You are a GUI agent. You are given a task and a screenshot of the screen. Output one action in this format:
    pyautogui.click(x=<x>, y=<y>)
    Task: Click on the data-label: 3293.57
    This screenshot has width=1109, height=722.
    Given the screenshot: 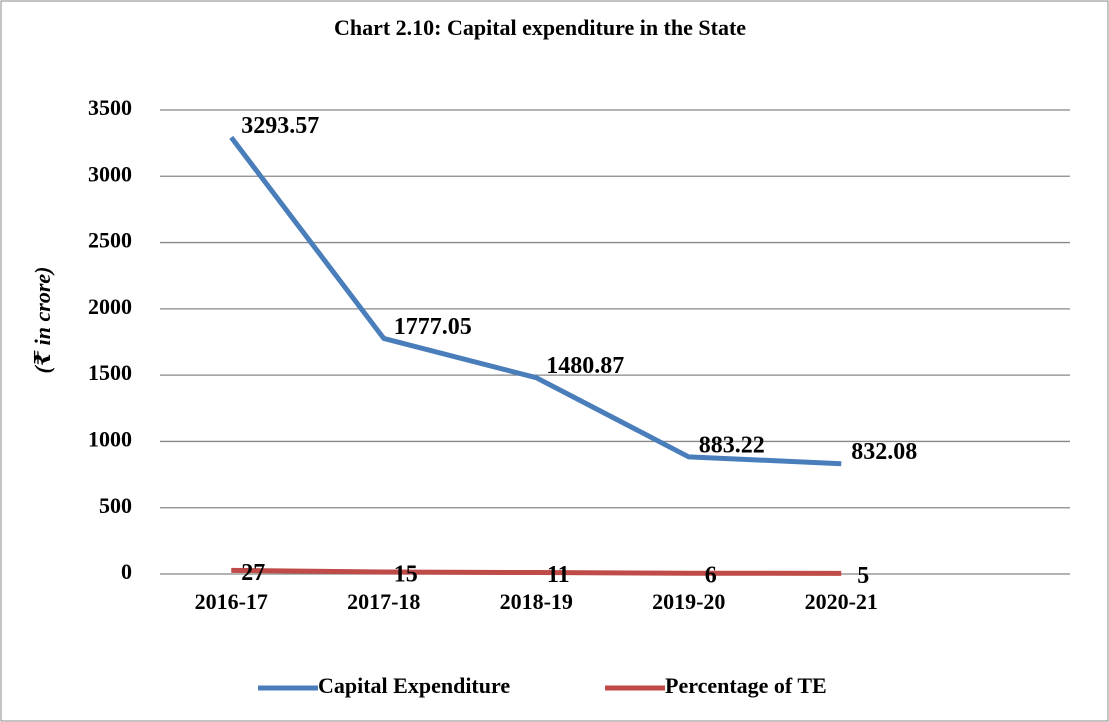 What is the action you would take?
    pyautogui.click(x=280, y=126)
    